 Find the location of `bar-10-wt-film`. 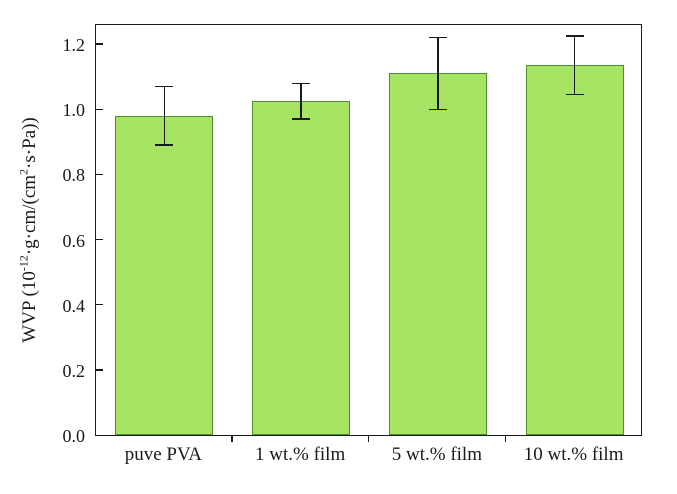

bar-10-wt-film is located at coordinates (574, 250).